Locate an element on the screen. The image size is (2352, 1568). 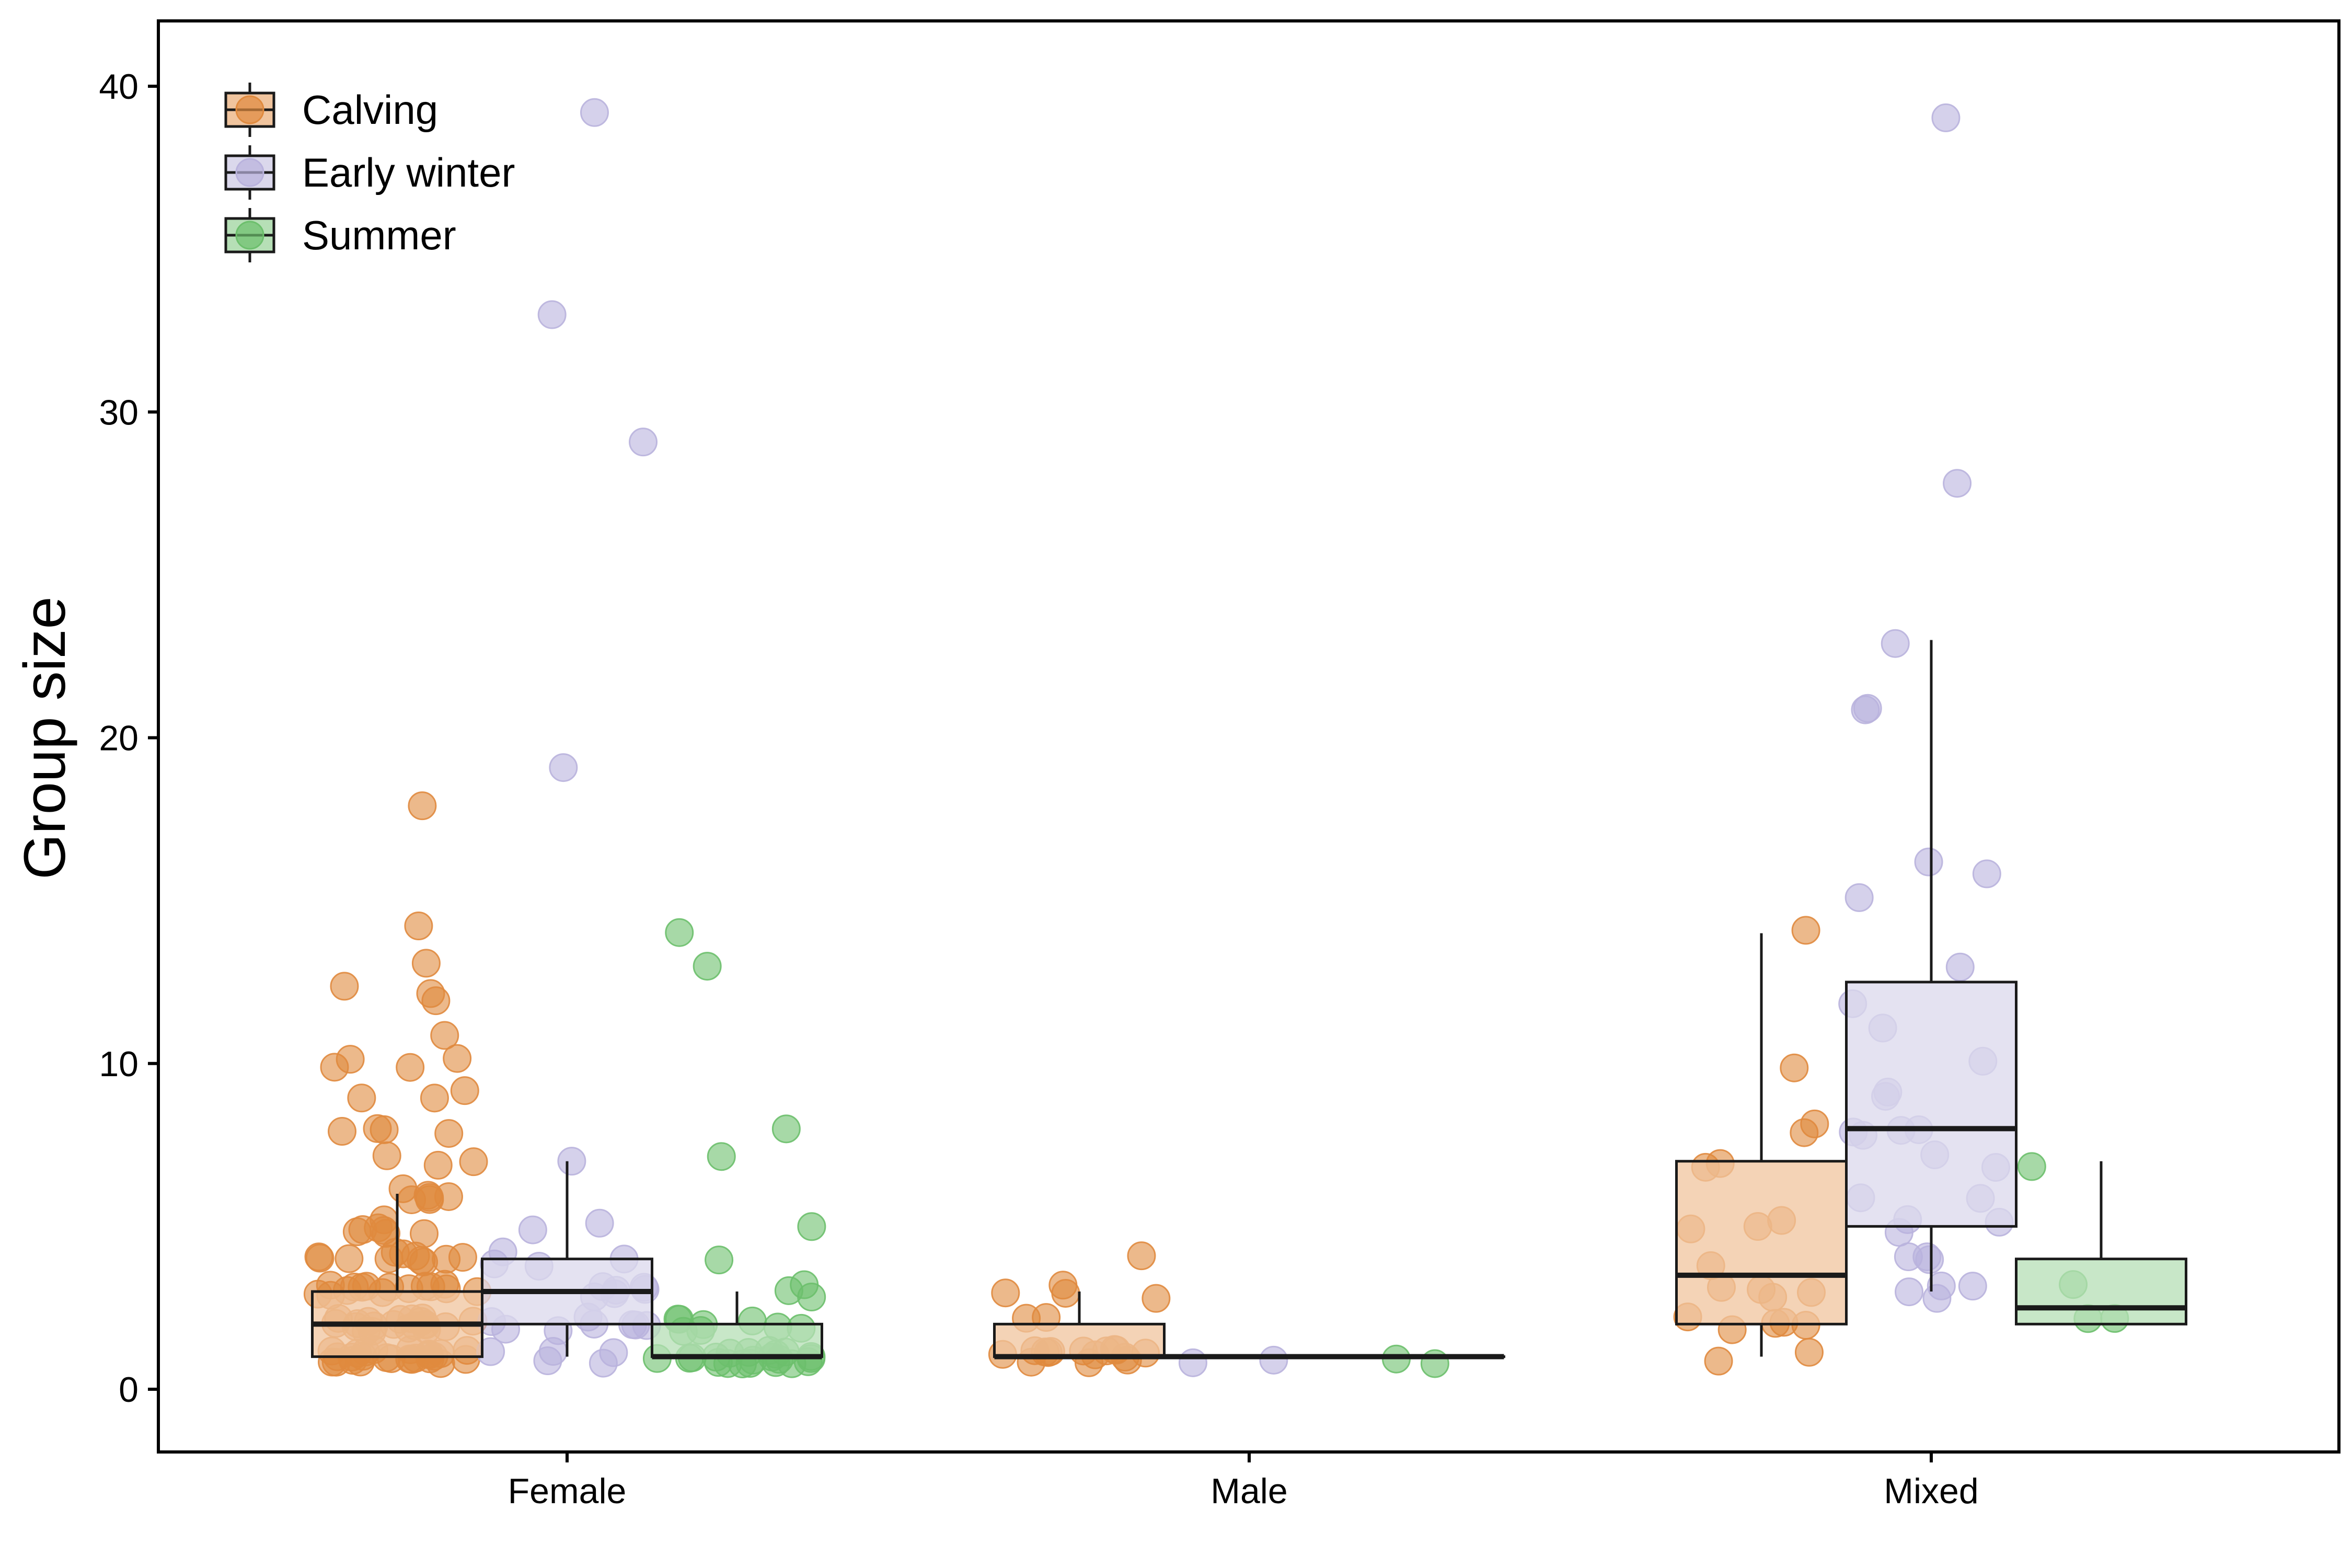
box-calving-male is located at coordinates (1079, 1325).